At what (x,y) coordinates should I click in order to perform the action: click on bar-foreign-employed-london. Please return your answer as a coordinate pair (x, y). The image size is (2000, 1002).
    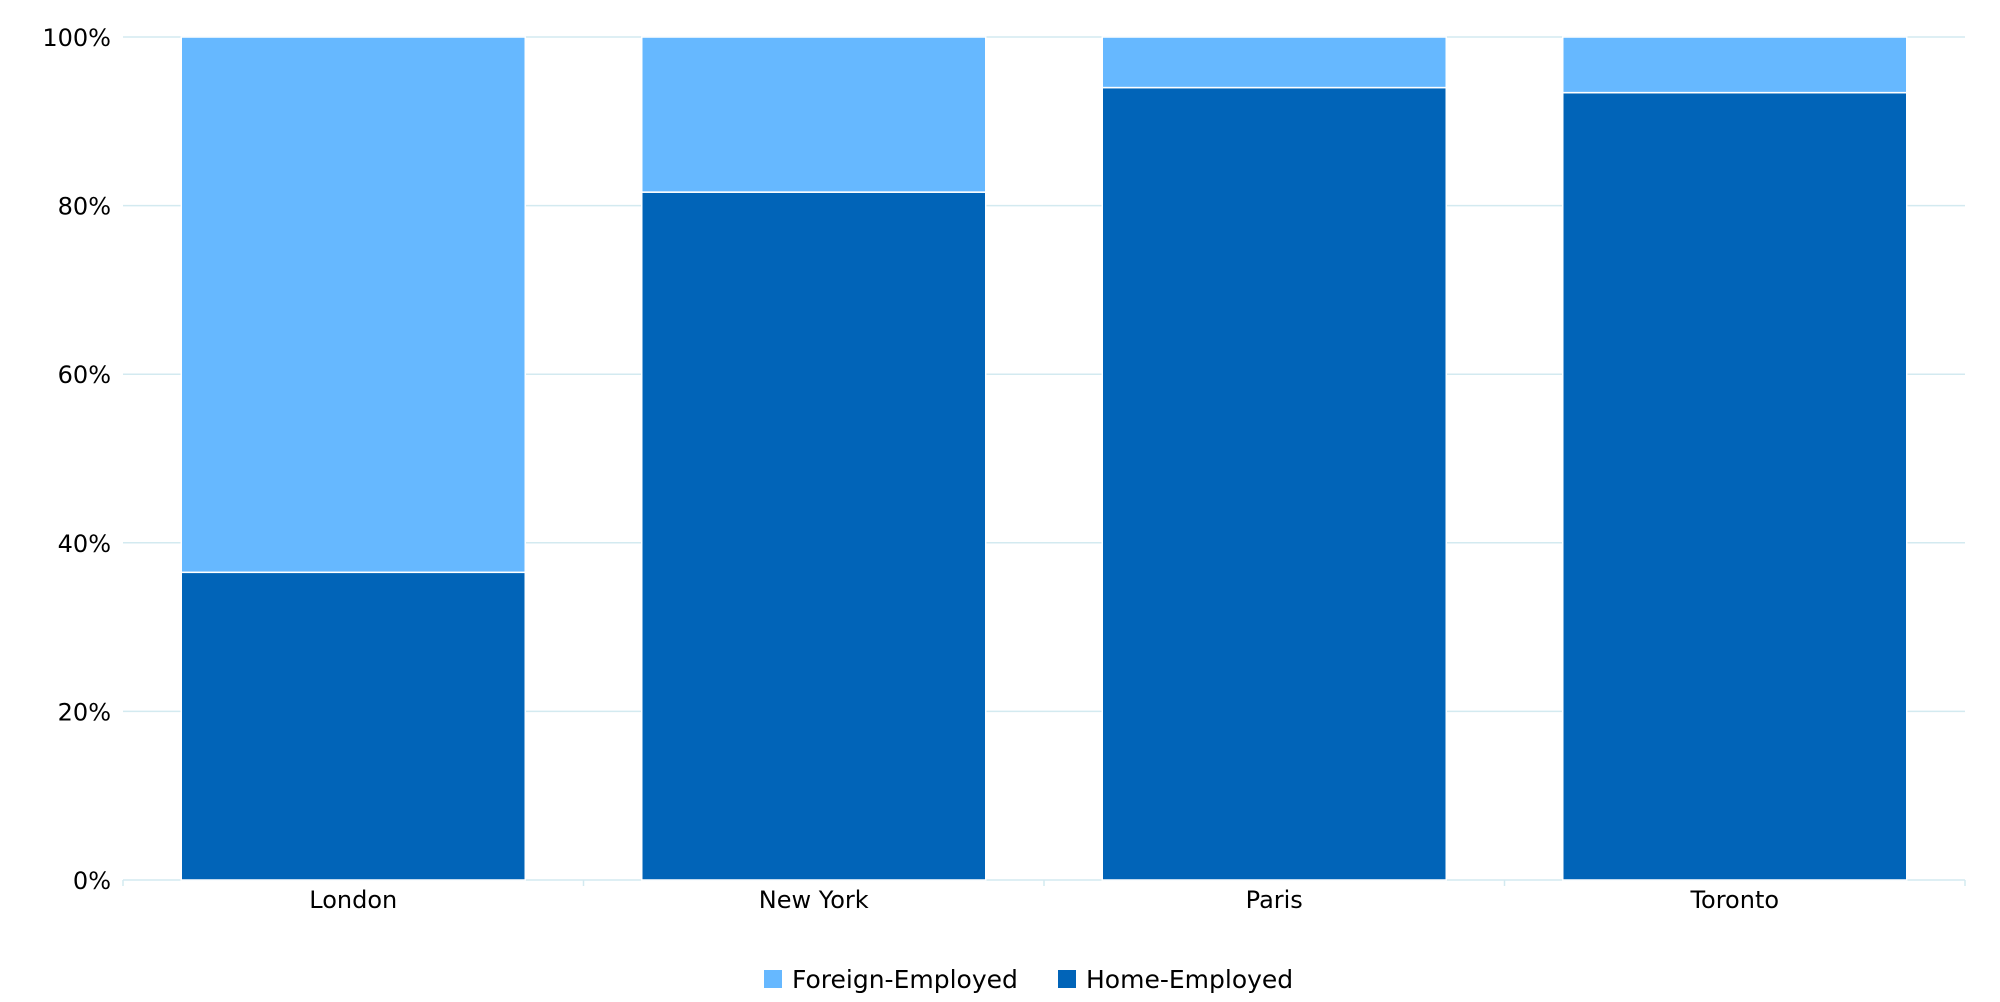
    Looking at the image, I should click on (353, 305).